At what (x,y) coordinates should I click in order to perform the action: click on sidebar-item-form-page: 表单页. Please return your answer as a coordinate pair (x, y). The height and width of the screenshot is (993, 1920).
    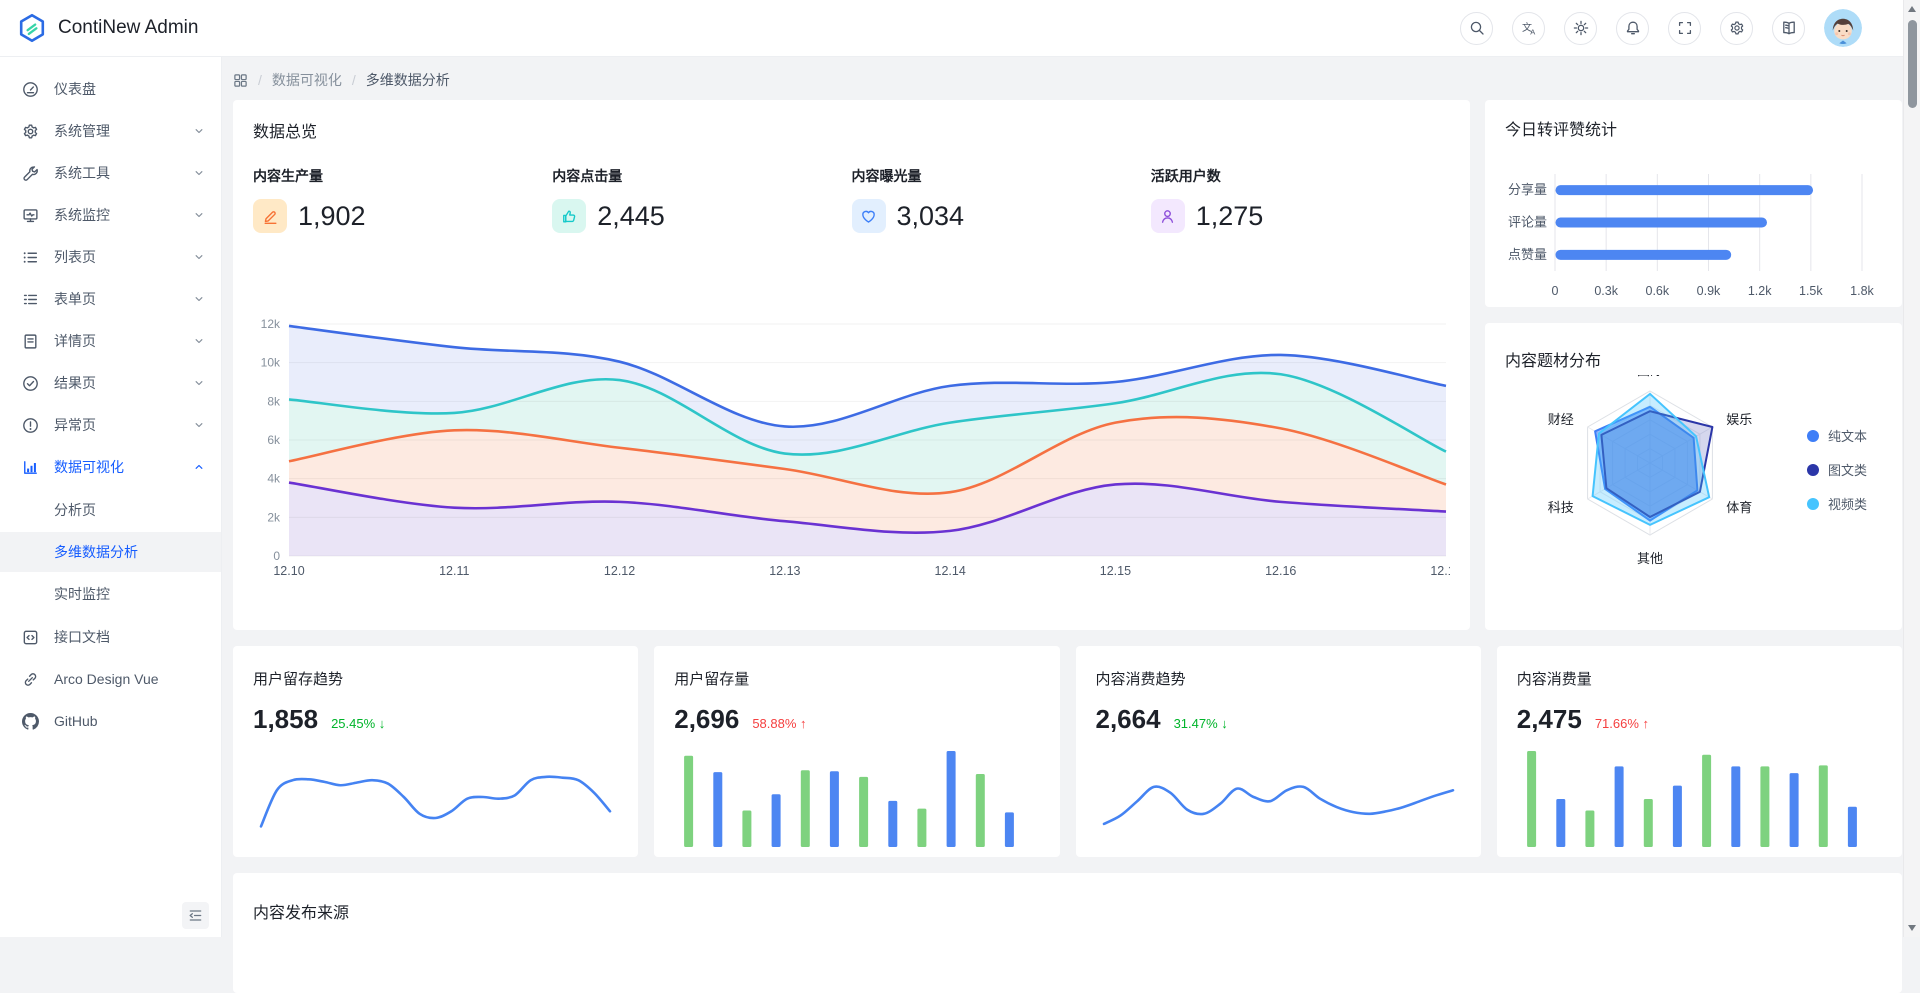
    Looking at the image, I should click on (110, 299).